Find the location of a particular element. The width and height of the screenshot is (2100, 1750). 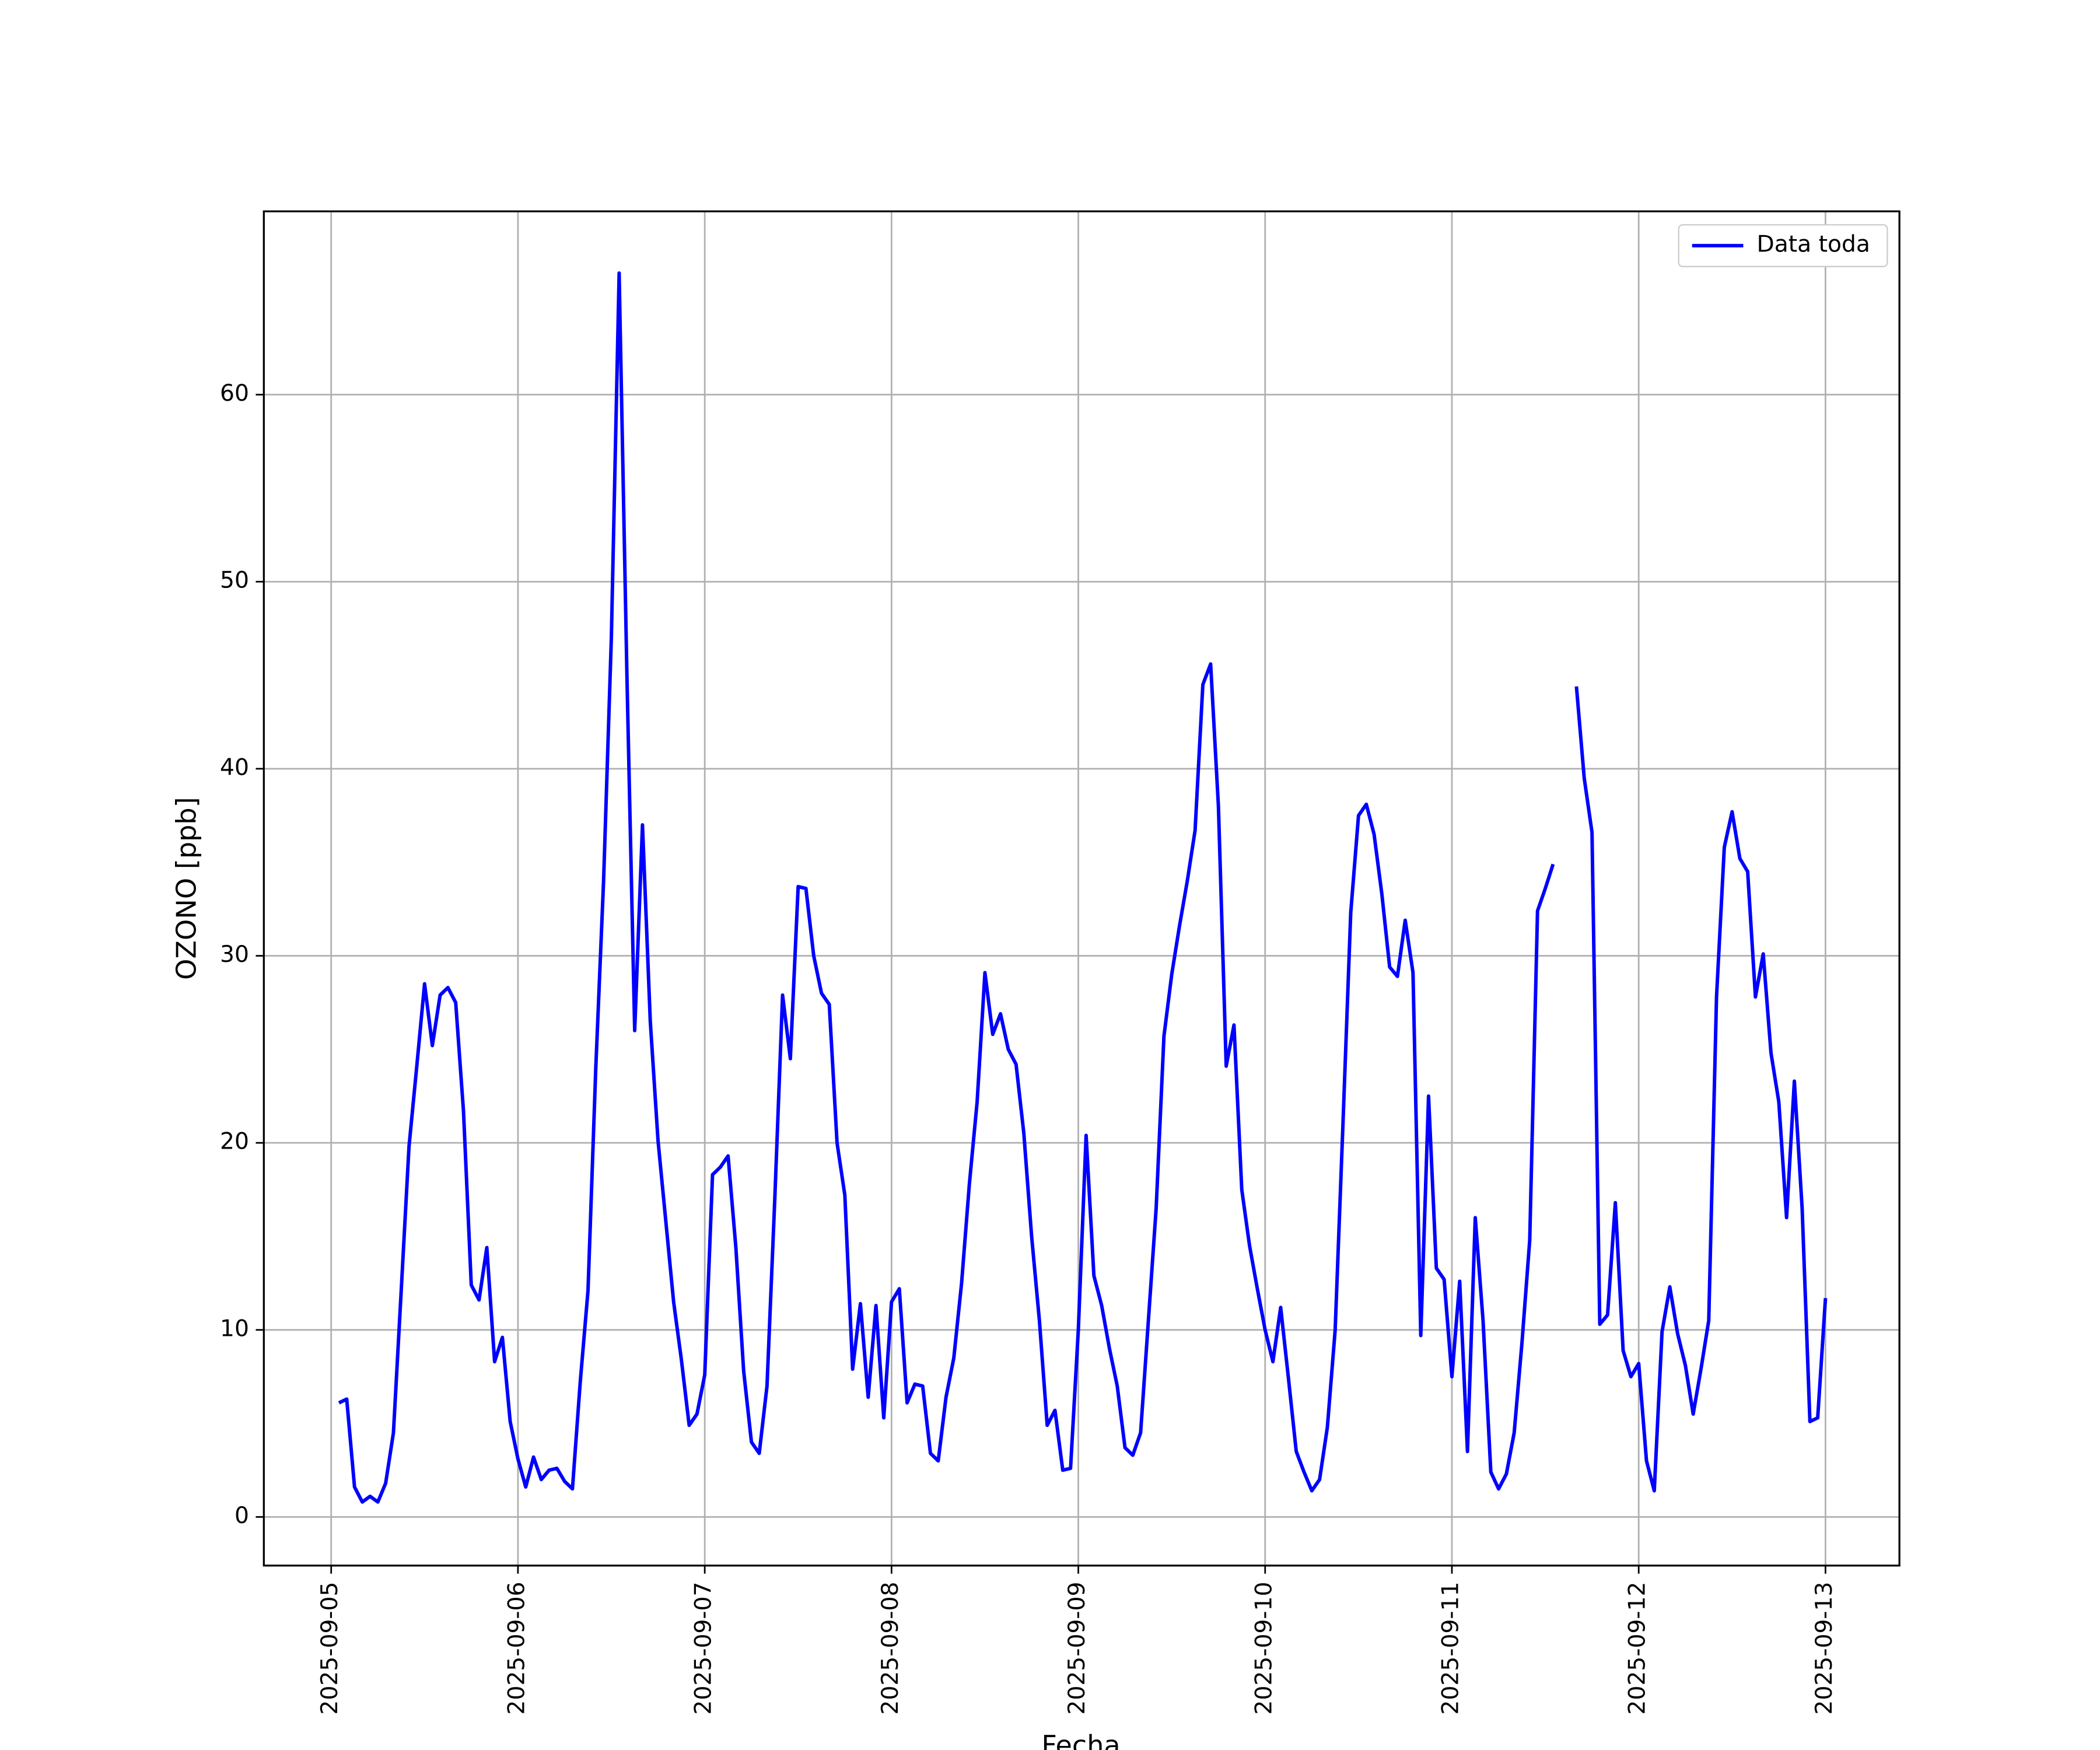

x-tick-label: 2025-09-12 is located at coordinates (1638, 1648).